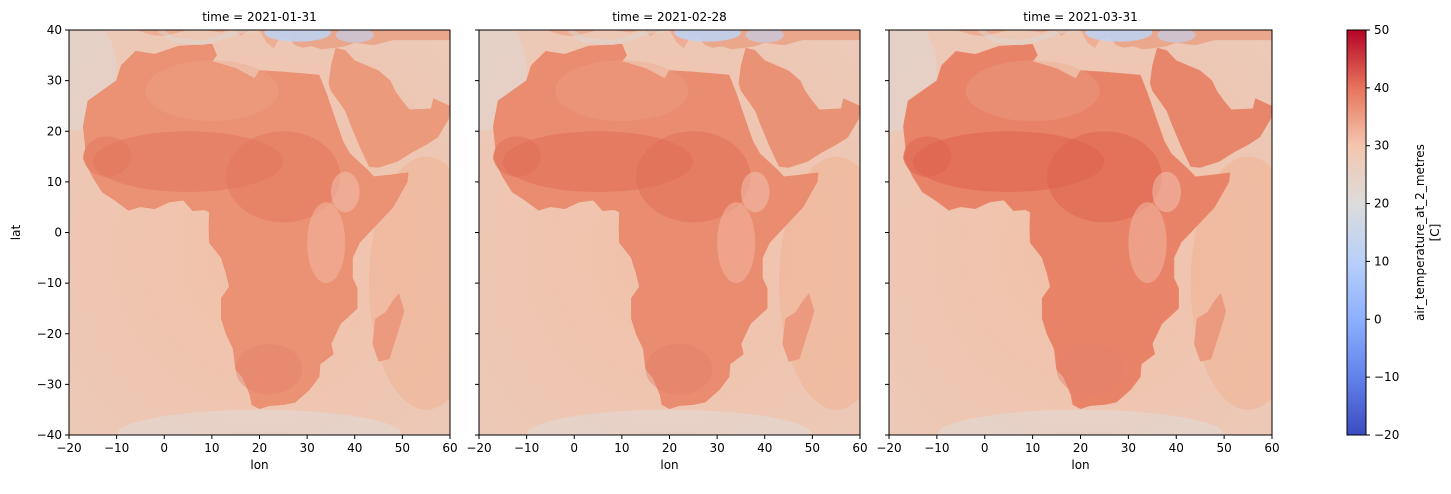 Image resolution: width=1451 pixels, height=494 pixels. Describe the element at coordinates (49, 334) in the screenshot. I see `y-tick-label: −20` at that location.